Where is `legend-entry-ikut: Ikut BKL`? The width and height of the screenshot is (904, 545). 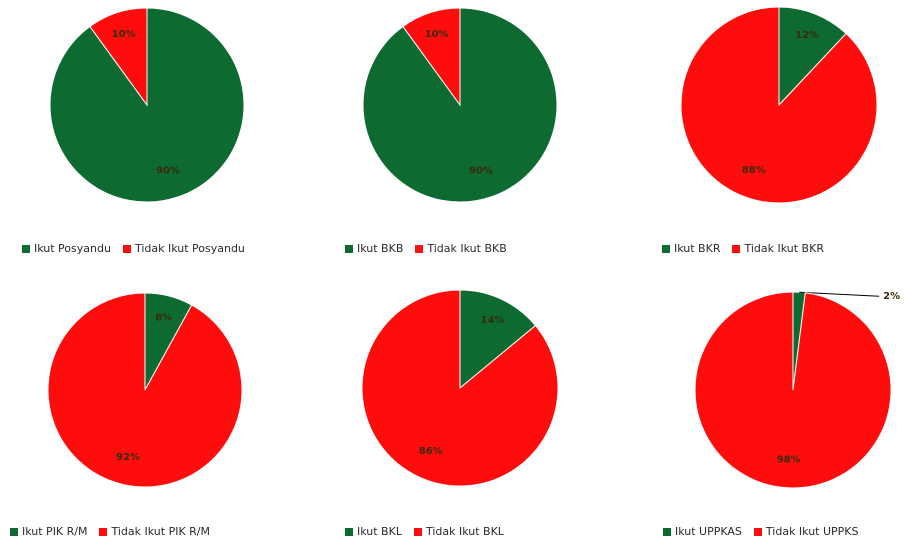 legend-entry-ikut: Ikut BKL is located at coordinates (373, 531).